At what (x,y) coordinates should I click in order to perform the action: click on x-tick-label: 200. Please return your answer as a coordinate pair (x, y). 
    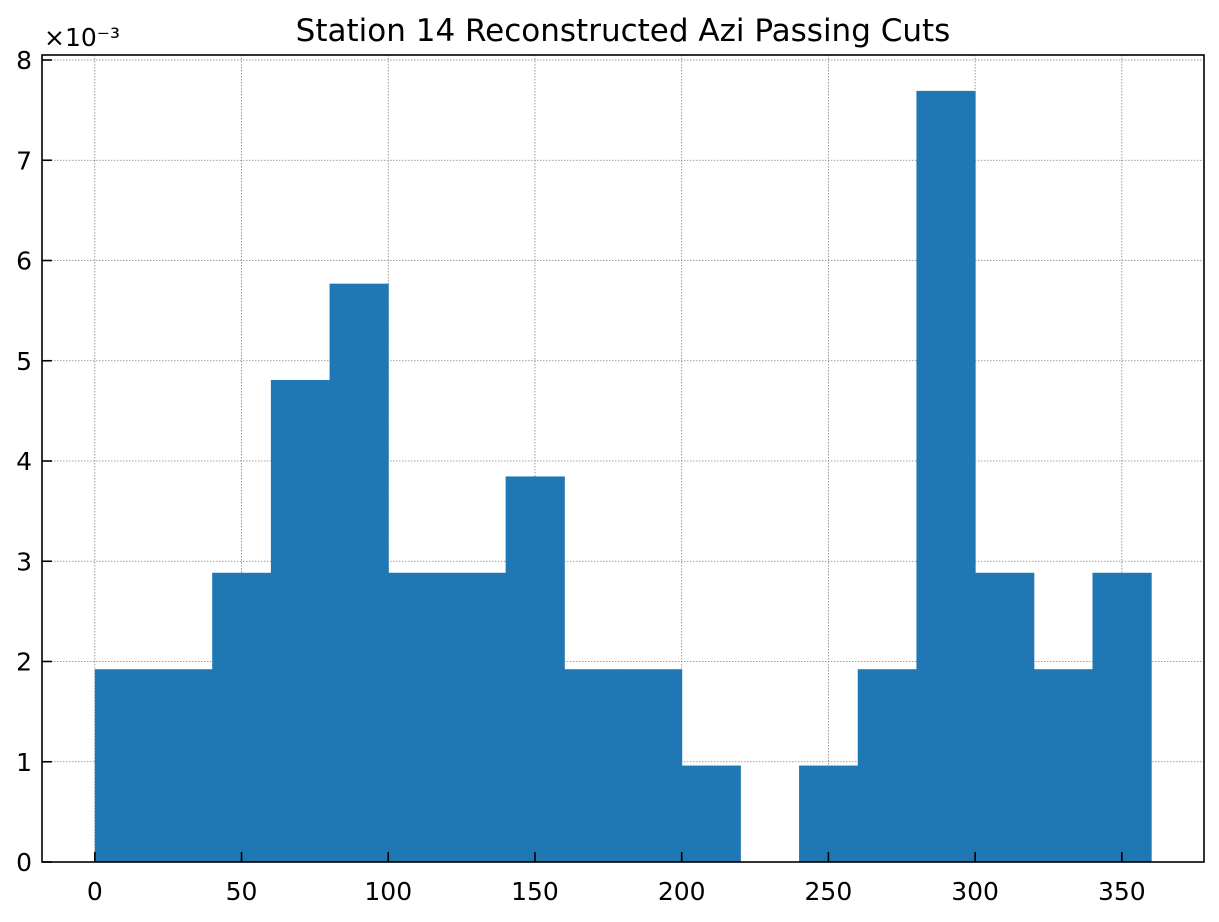
    Looking at the image, I should click on (682, 891).